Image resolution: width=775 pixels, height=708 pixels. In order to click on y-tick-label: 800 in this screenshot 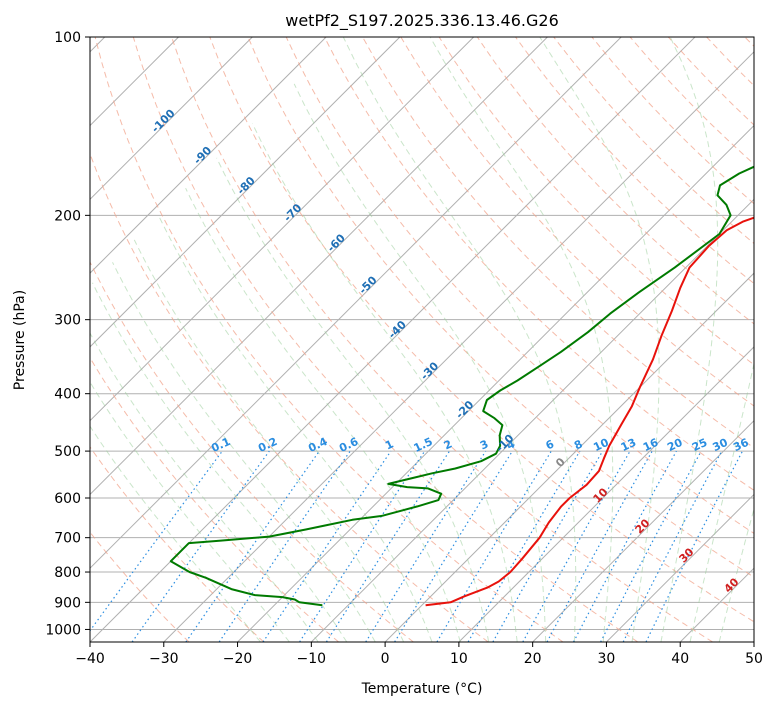, I will do `click(67, 573)`.